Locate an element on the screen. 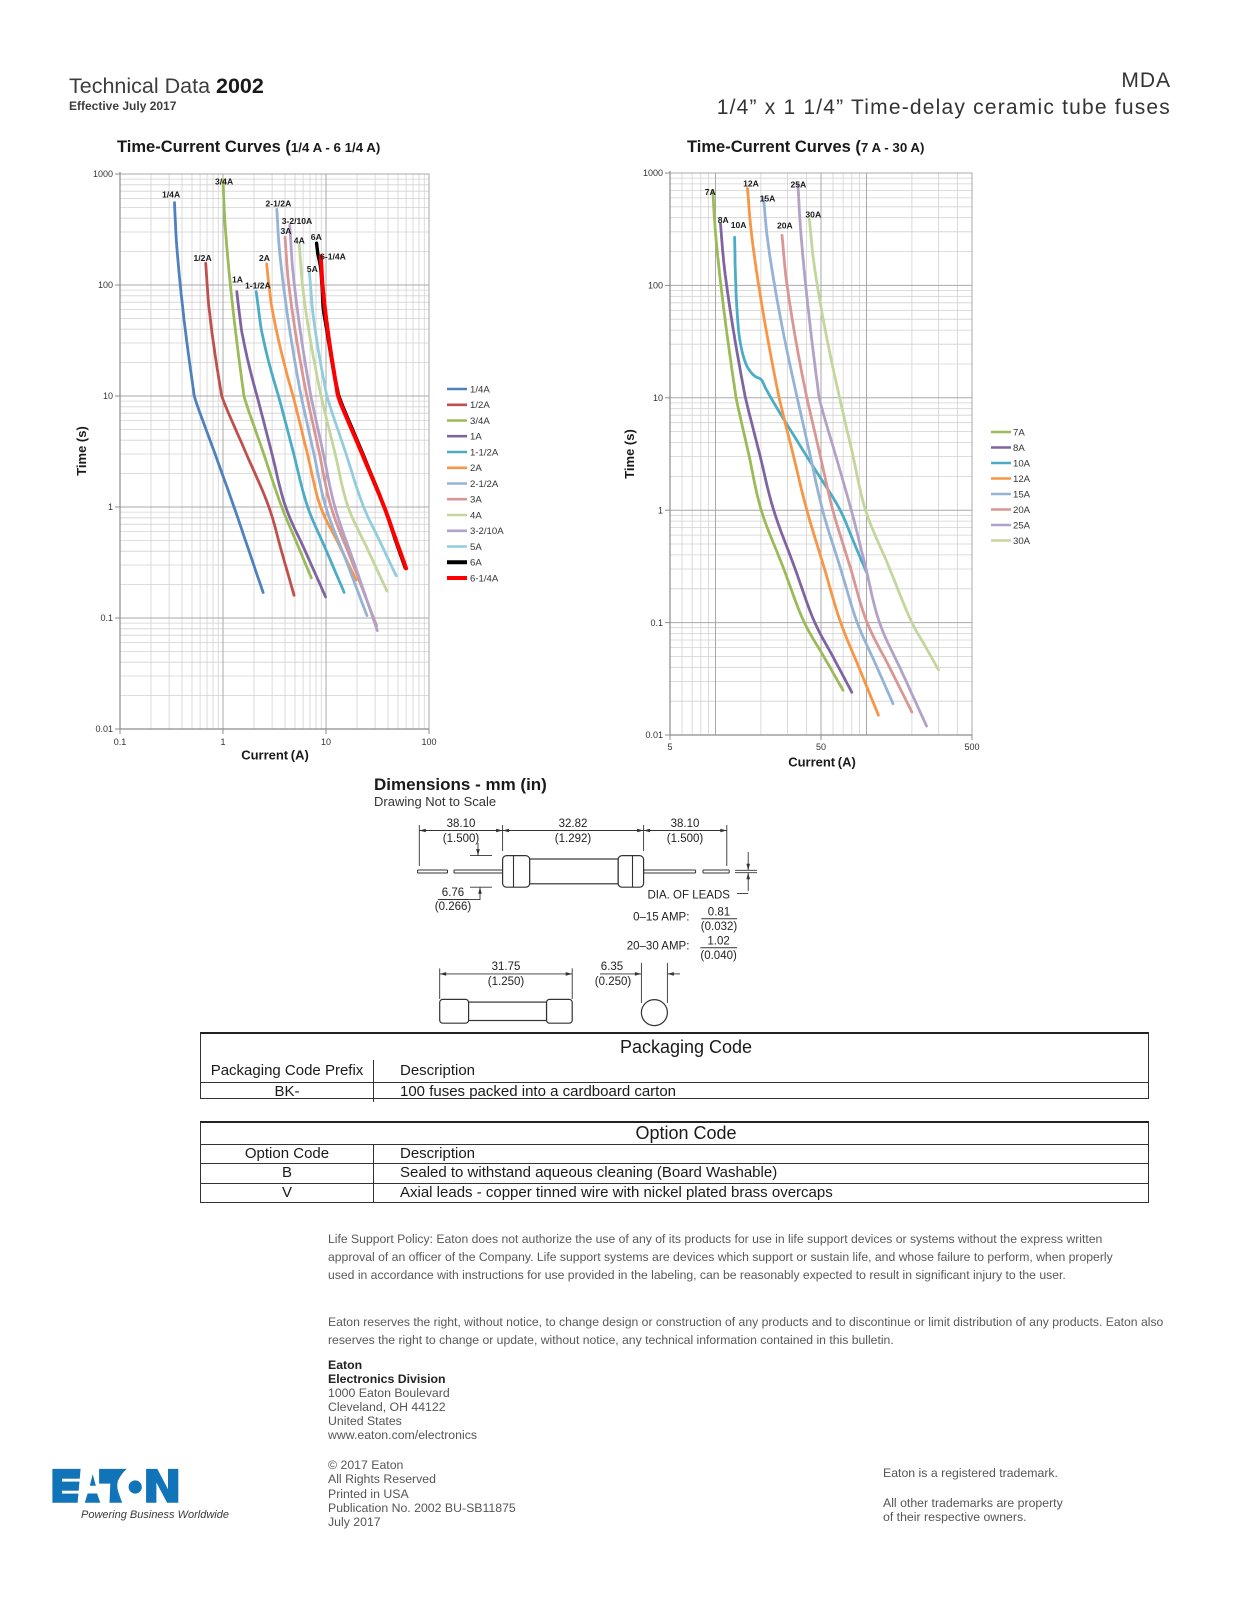 The height and width of the screenshot is (1605, 1236). svg-text: 1.02 is located at coordinates (718, 942).